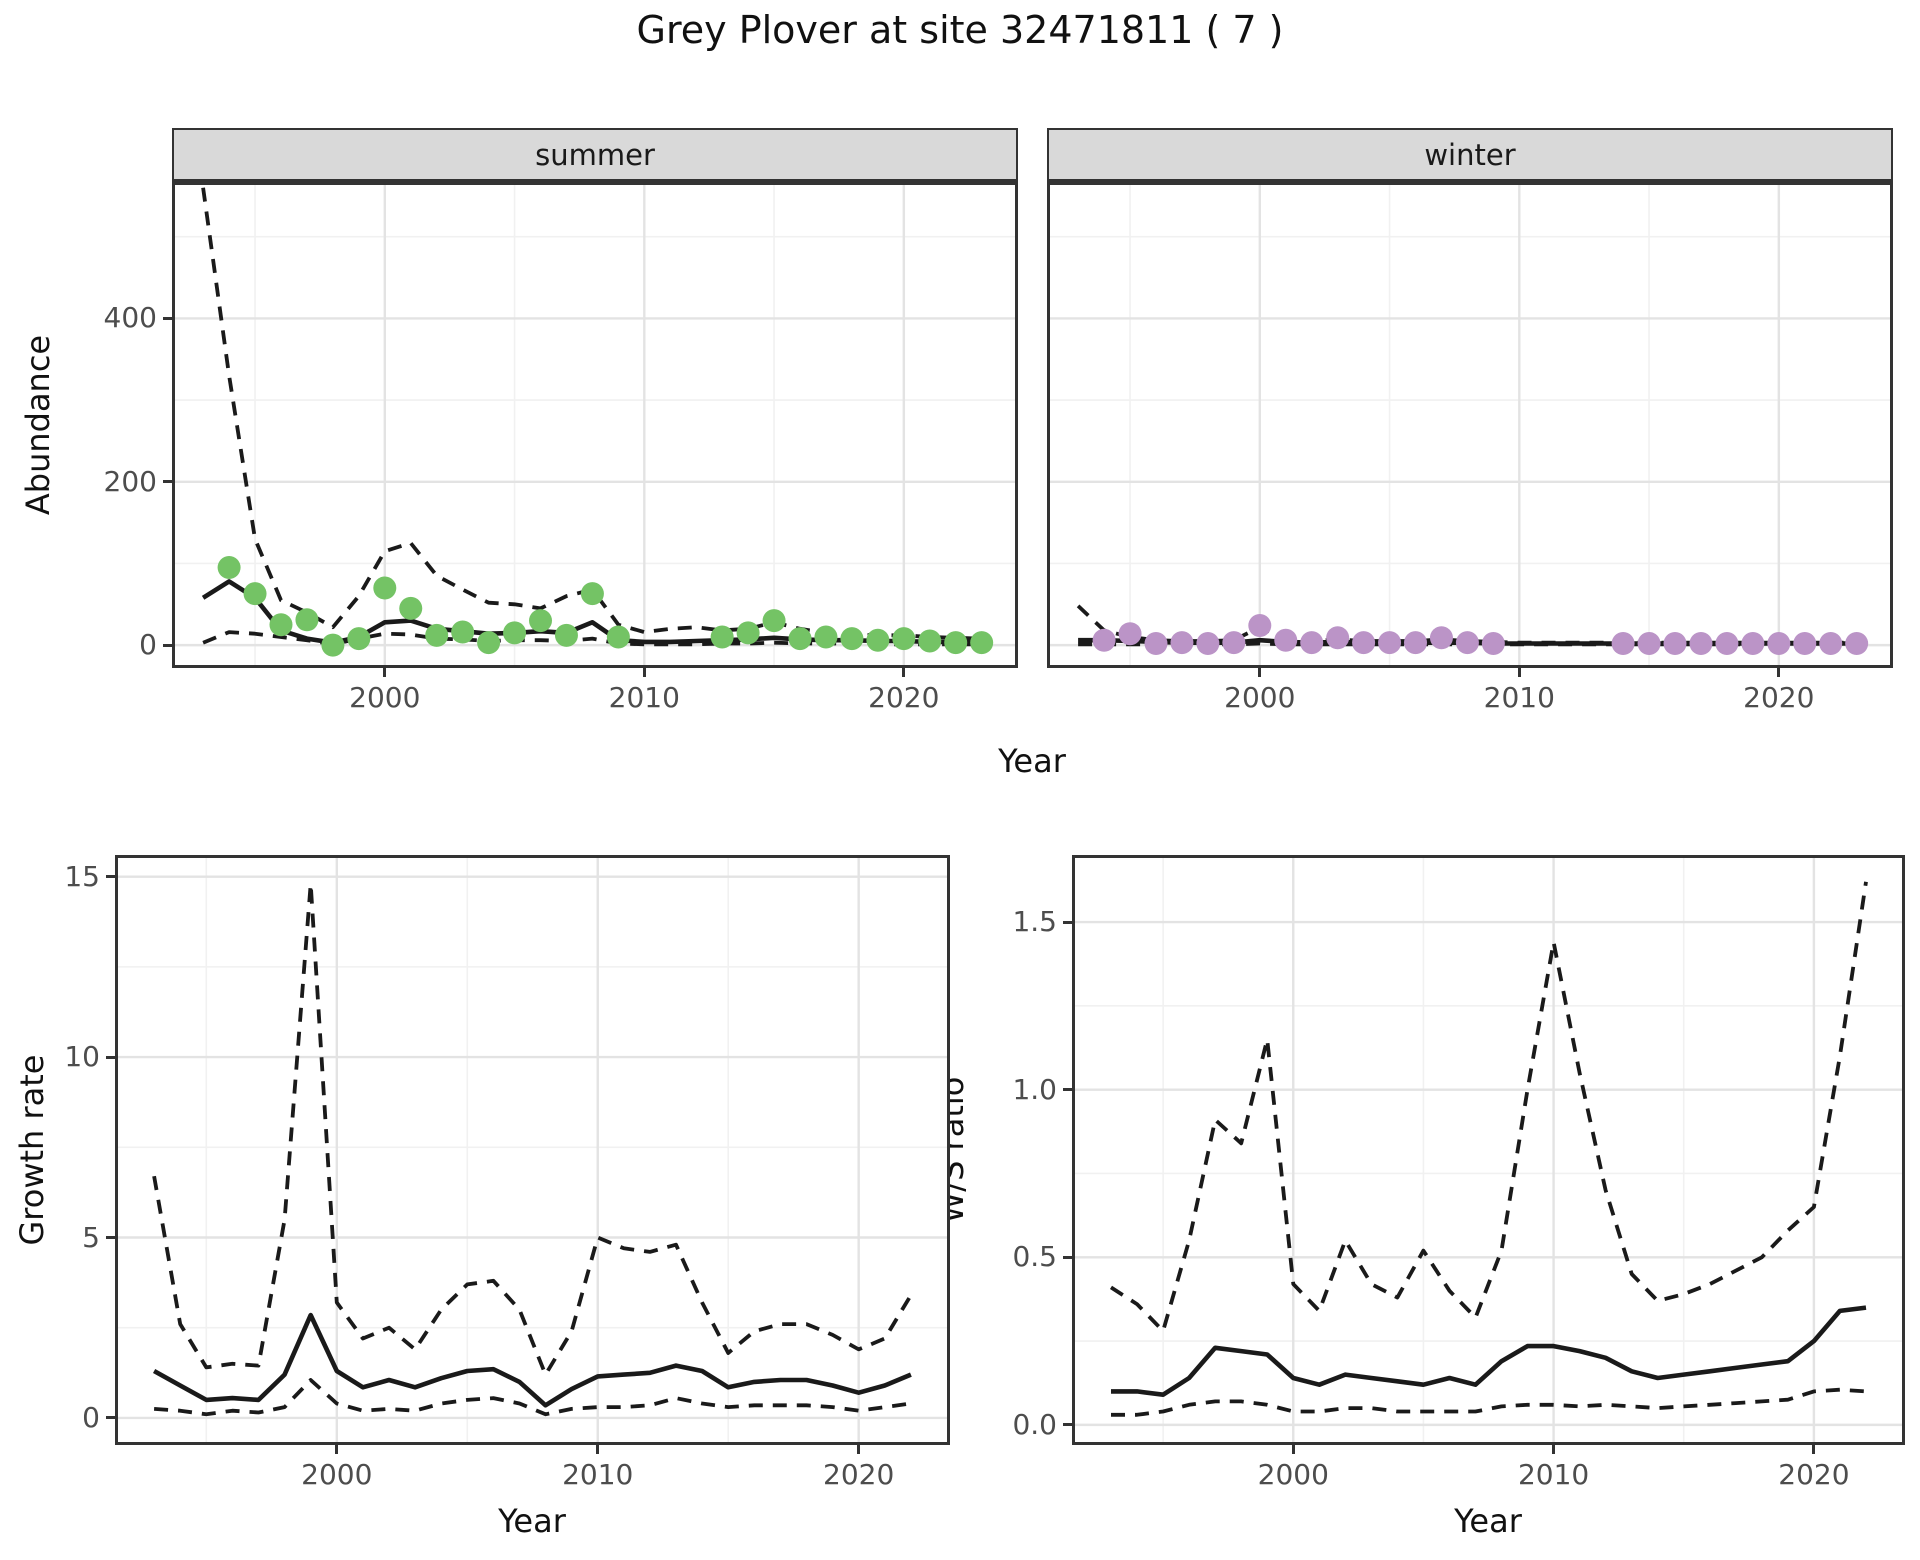 The width and height of the screenshot is (1920, 1560). What do you see at coordinates (32, 1150) in the screenshot?
I see `y-axis-label-growth-rate: Growth rate` at bounding box center [32, 1150].